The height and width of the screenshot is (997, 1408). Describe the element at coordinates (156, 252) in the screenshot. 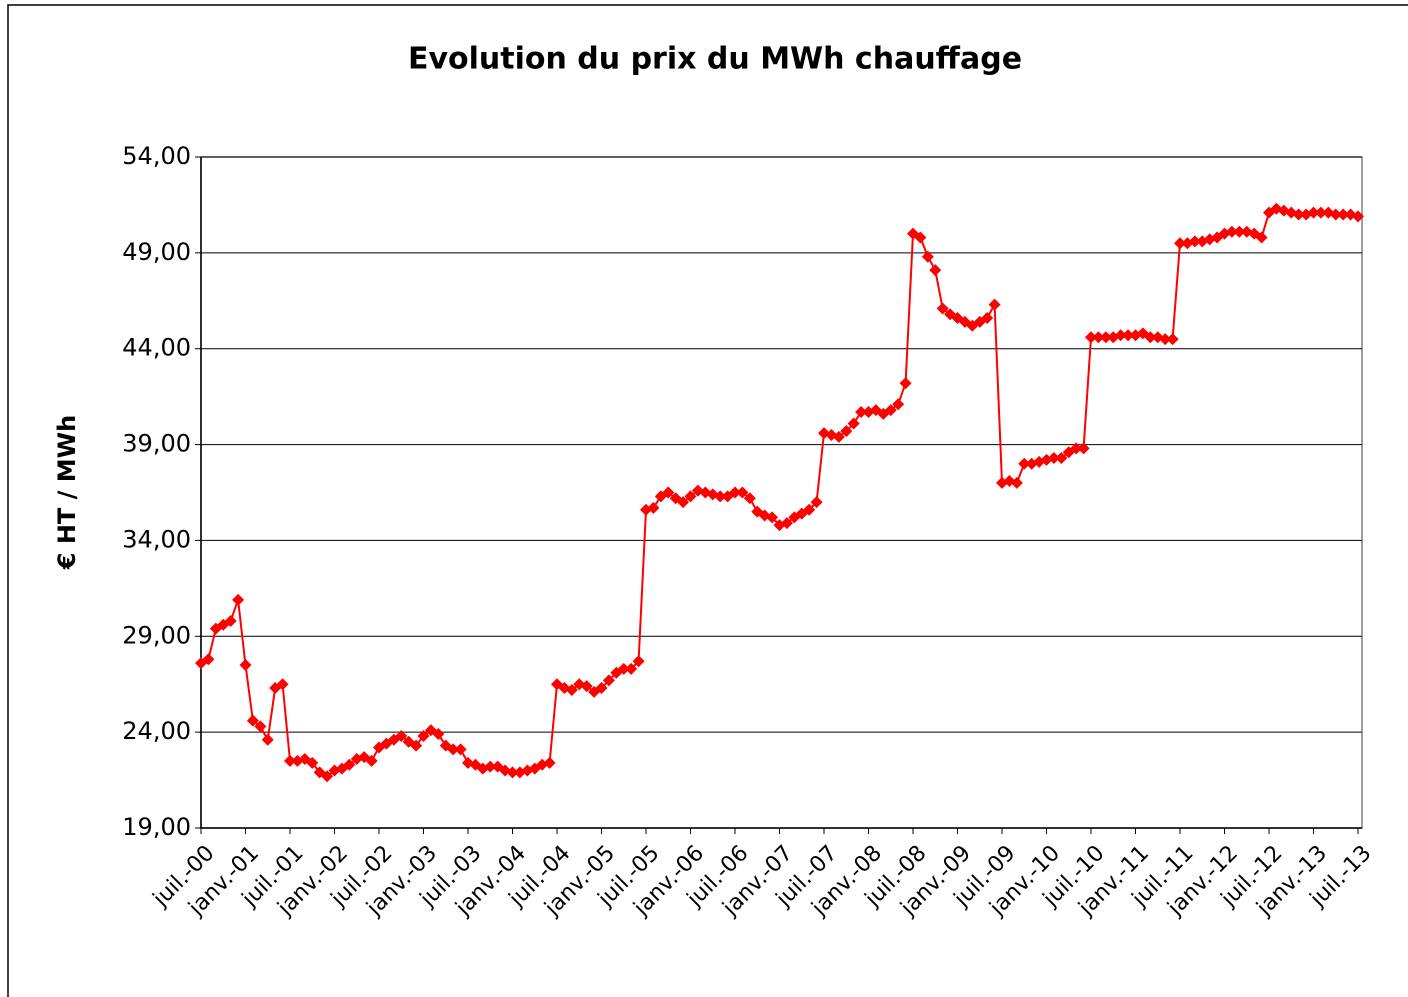

I see `y-tick-label: 49,00` at that location.